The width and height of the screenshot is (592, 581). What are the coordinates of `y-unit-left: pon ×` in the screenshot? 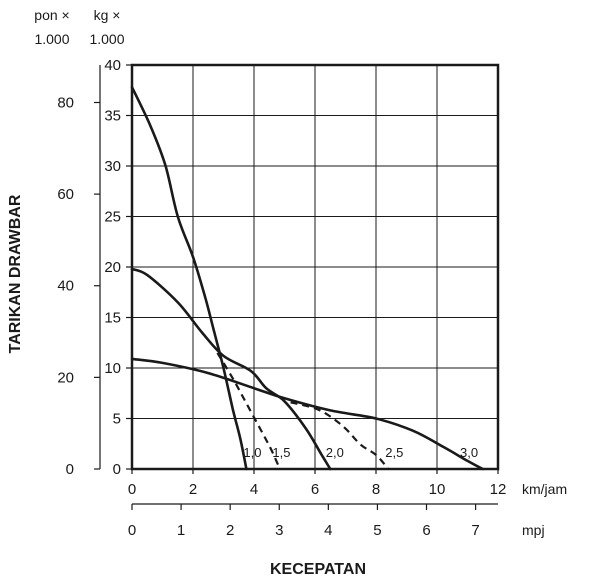 It's located at (51, 15).